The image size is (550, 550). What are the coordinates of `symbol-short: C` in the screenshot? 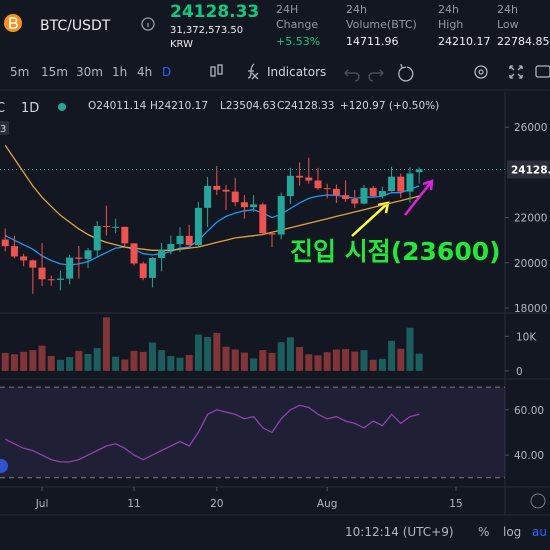 It's located at (2, 108).